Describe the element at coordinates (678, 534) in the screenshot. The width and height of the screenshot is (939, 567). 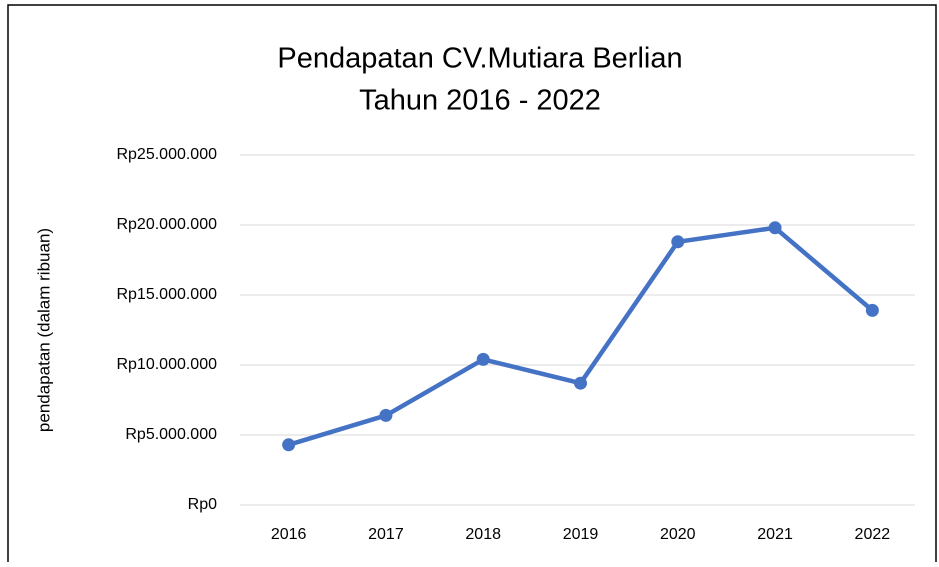
I see `x-tick-label: 2020` at that location.